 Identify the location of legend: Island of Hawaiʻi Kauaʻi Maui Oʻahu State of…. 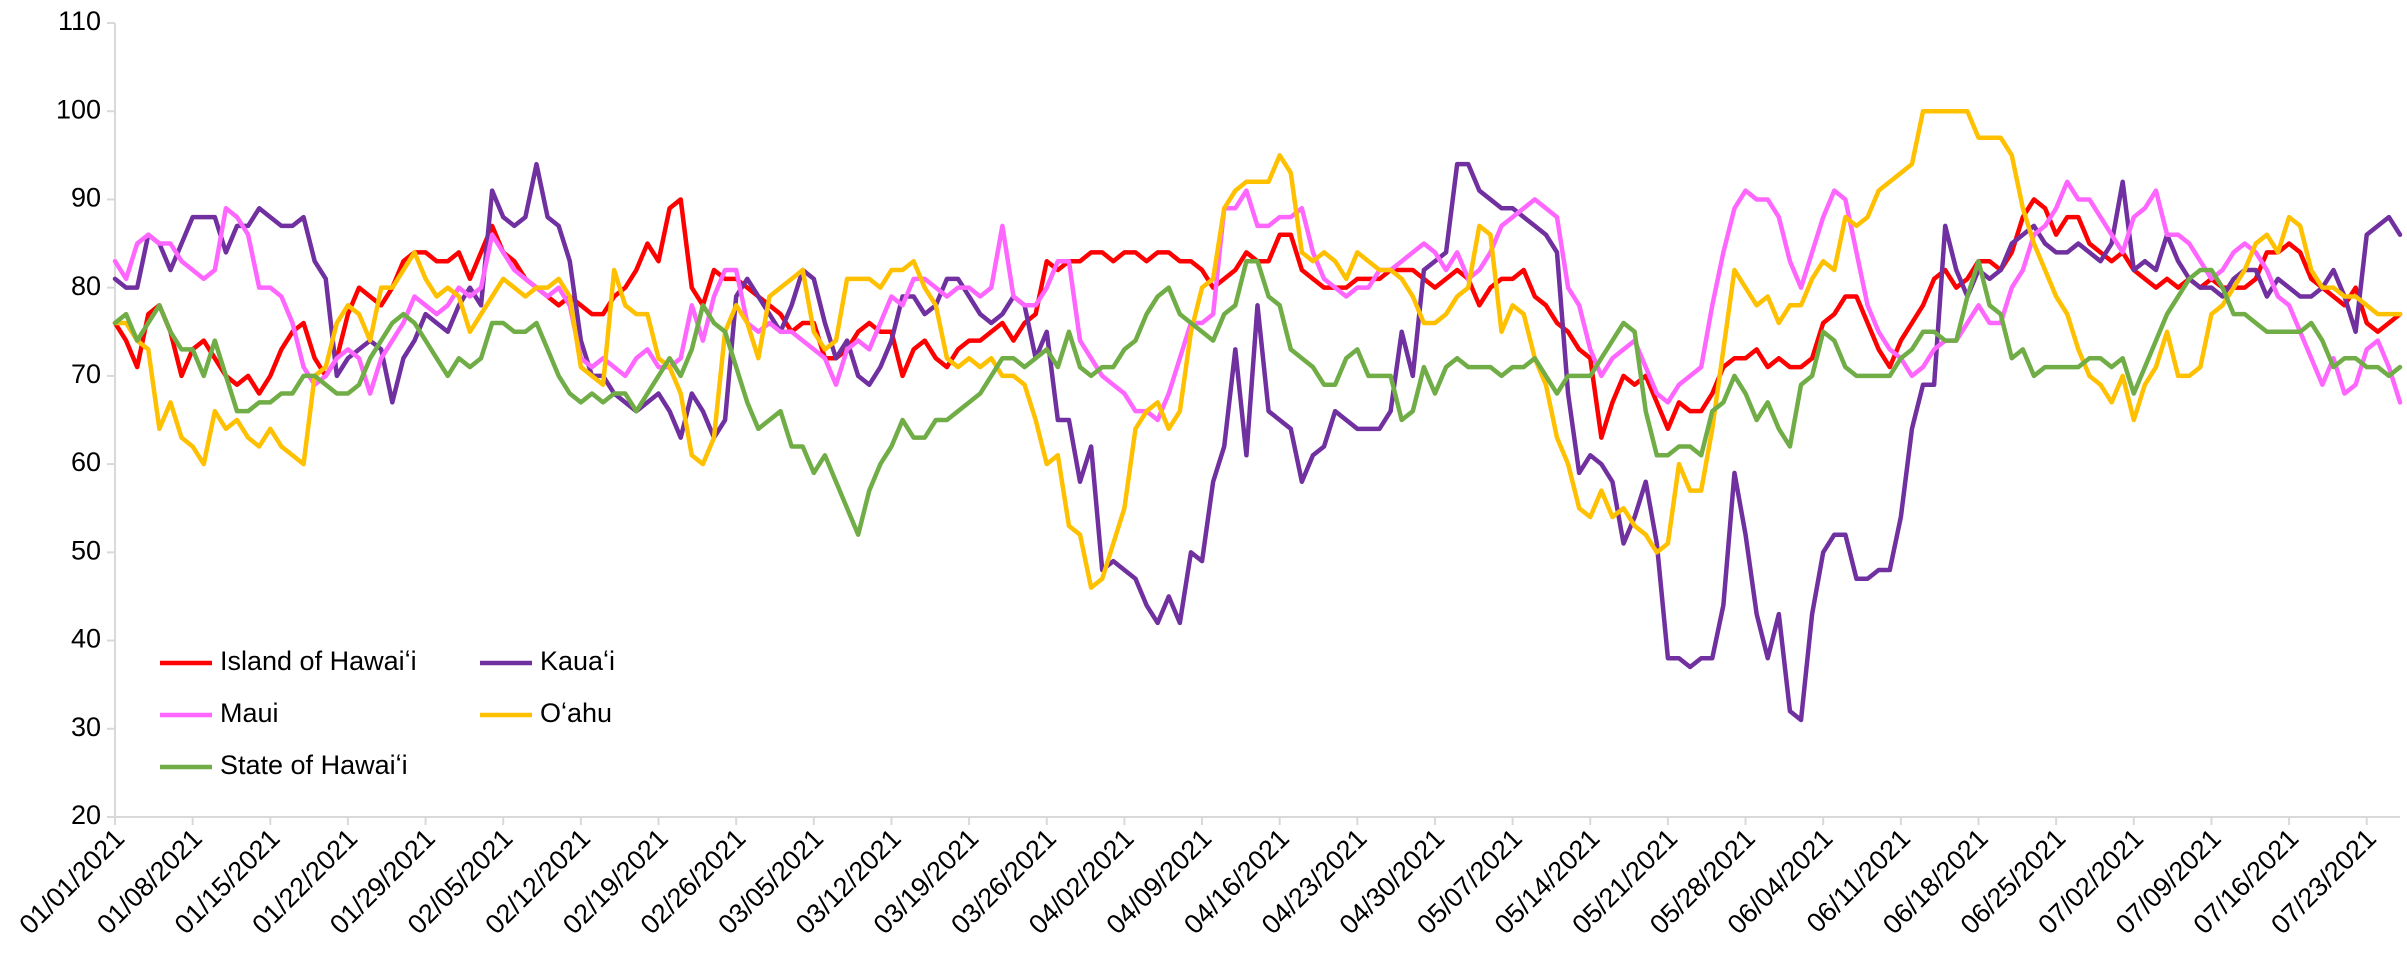
(387, 713).